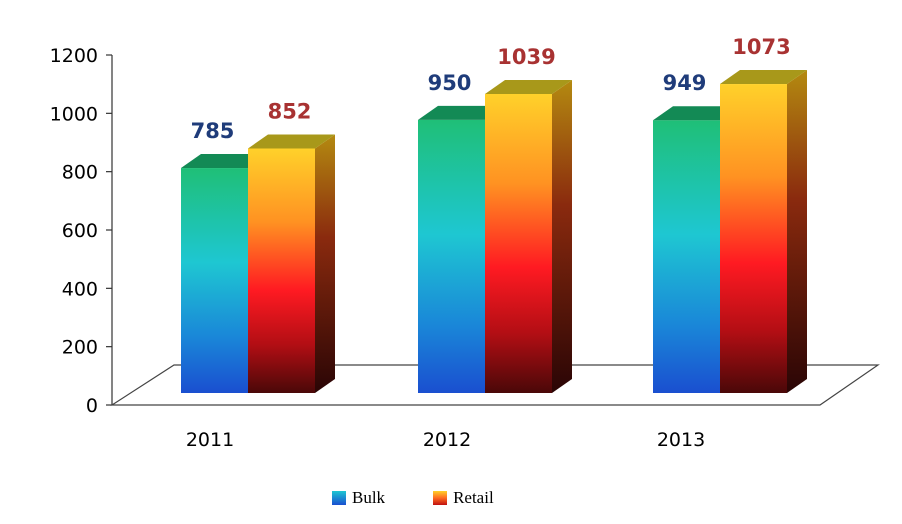 This screenshot has height=524, width=902. I want to click on data-label-bulk-2012: 950, so click(450, 83).